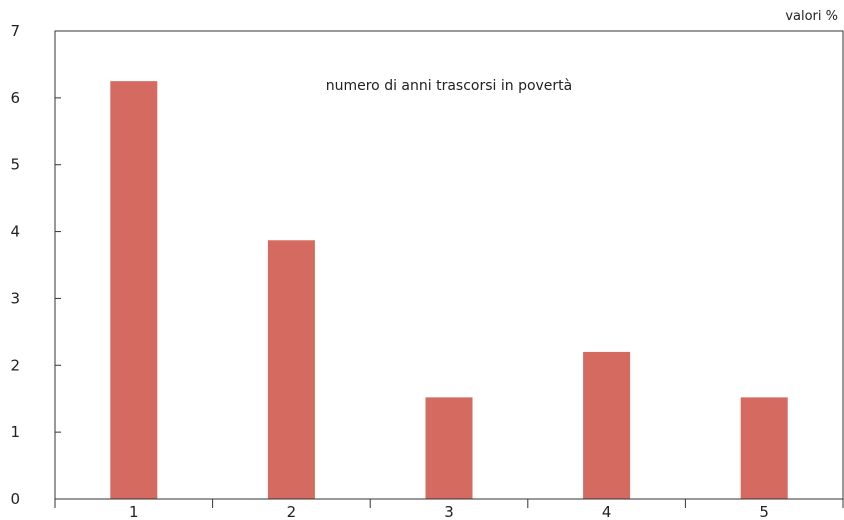 The height and width of the screenshot is (520, 844). I want to click on x-tick-label: 4, so click(607, 511).